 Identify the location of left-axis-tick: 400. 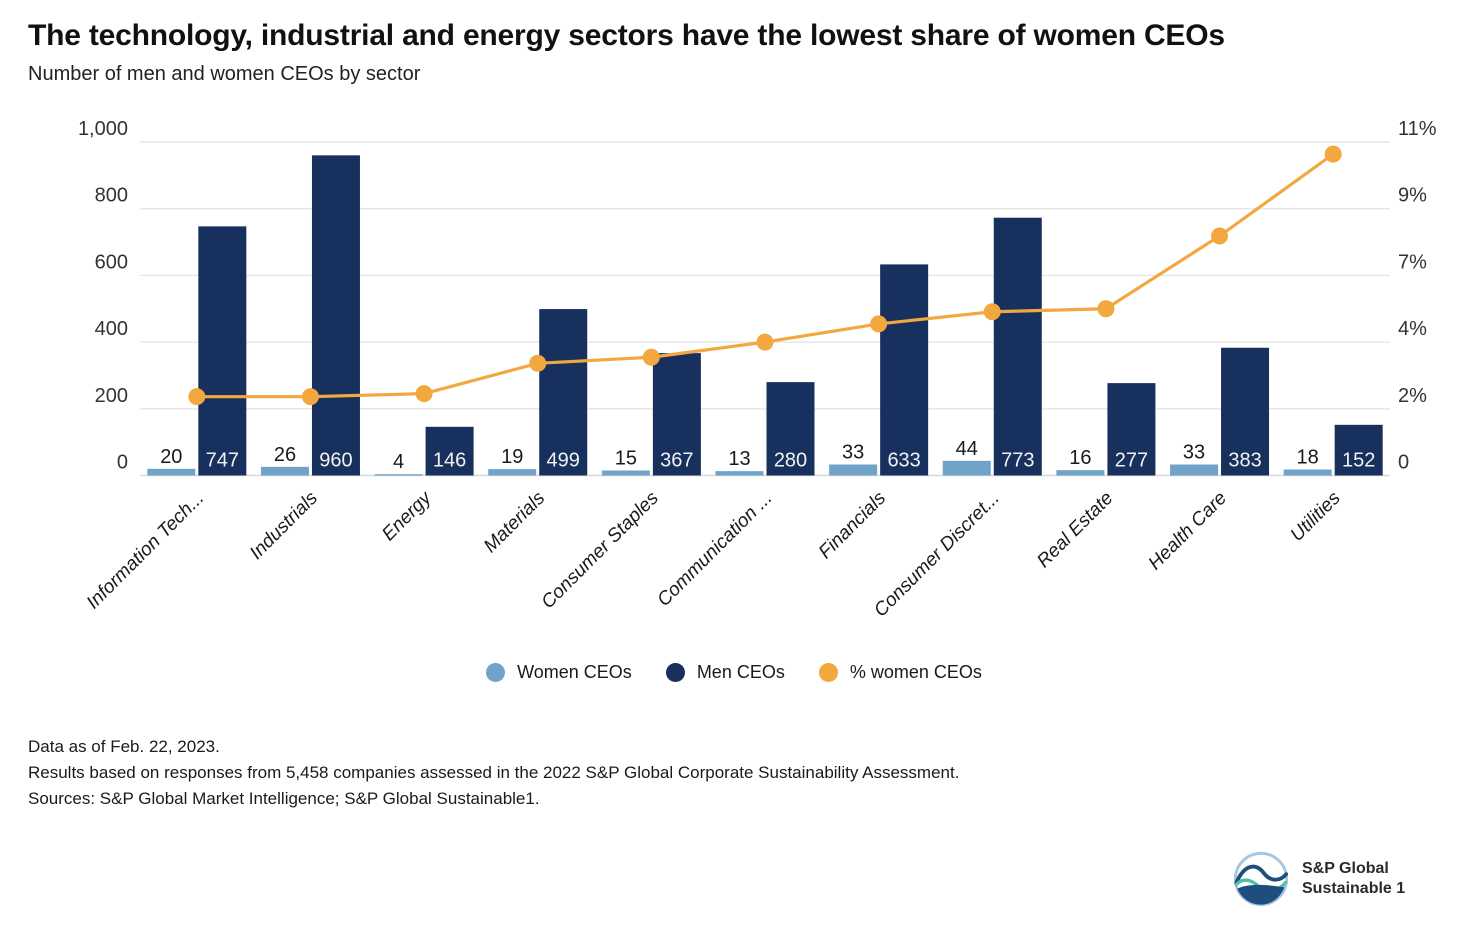
(111, 329).